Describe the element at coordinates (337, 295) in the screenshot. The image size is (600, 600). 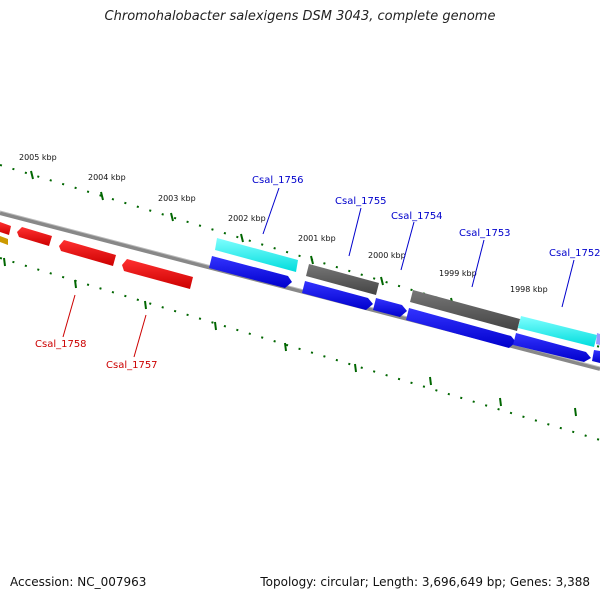
I see `gene-feature-csal-1755-cds` at that location.